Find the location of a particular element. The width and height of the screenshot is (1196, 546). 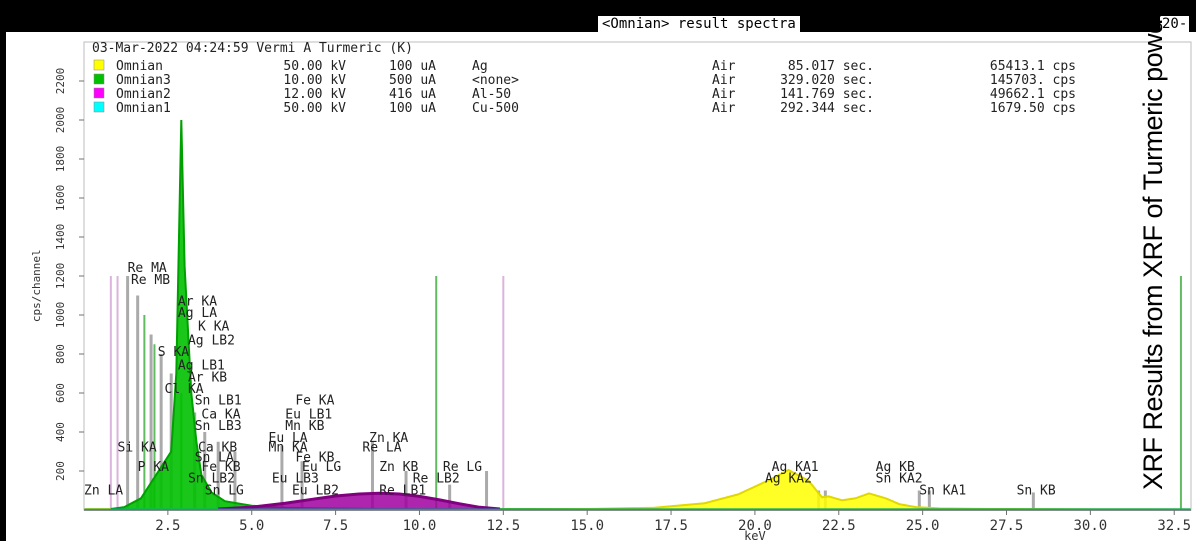

y-tick-label: 1600 is located at coordinates (60, 198).